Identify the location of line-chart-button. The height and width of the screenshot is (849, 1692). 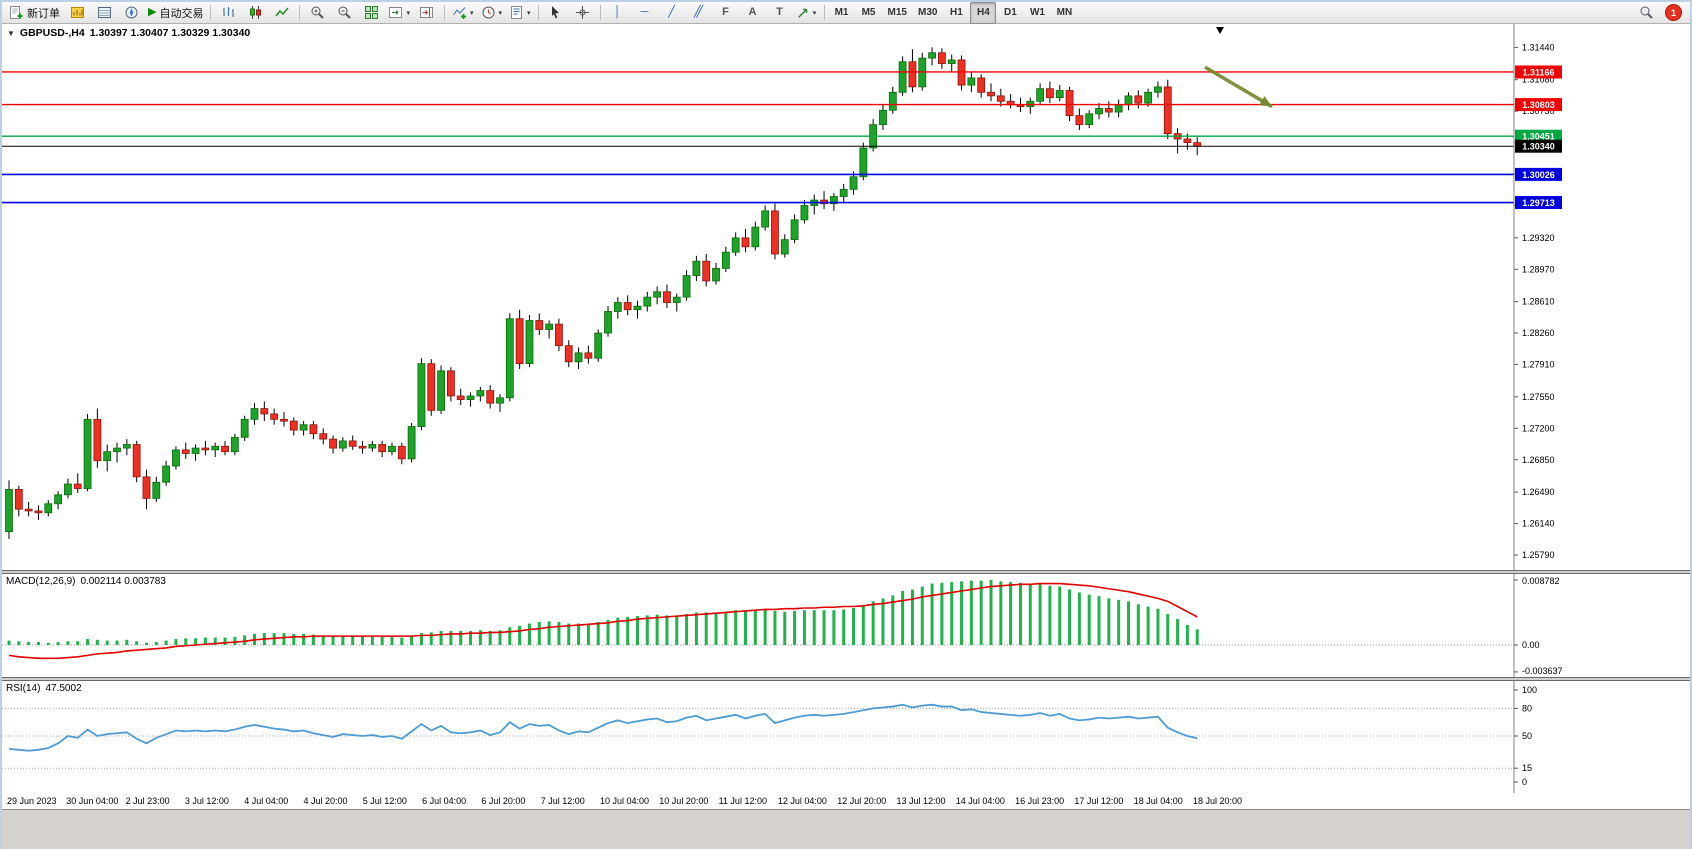
(282, 13).